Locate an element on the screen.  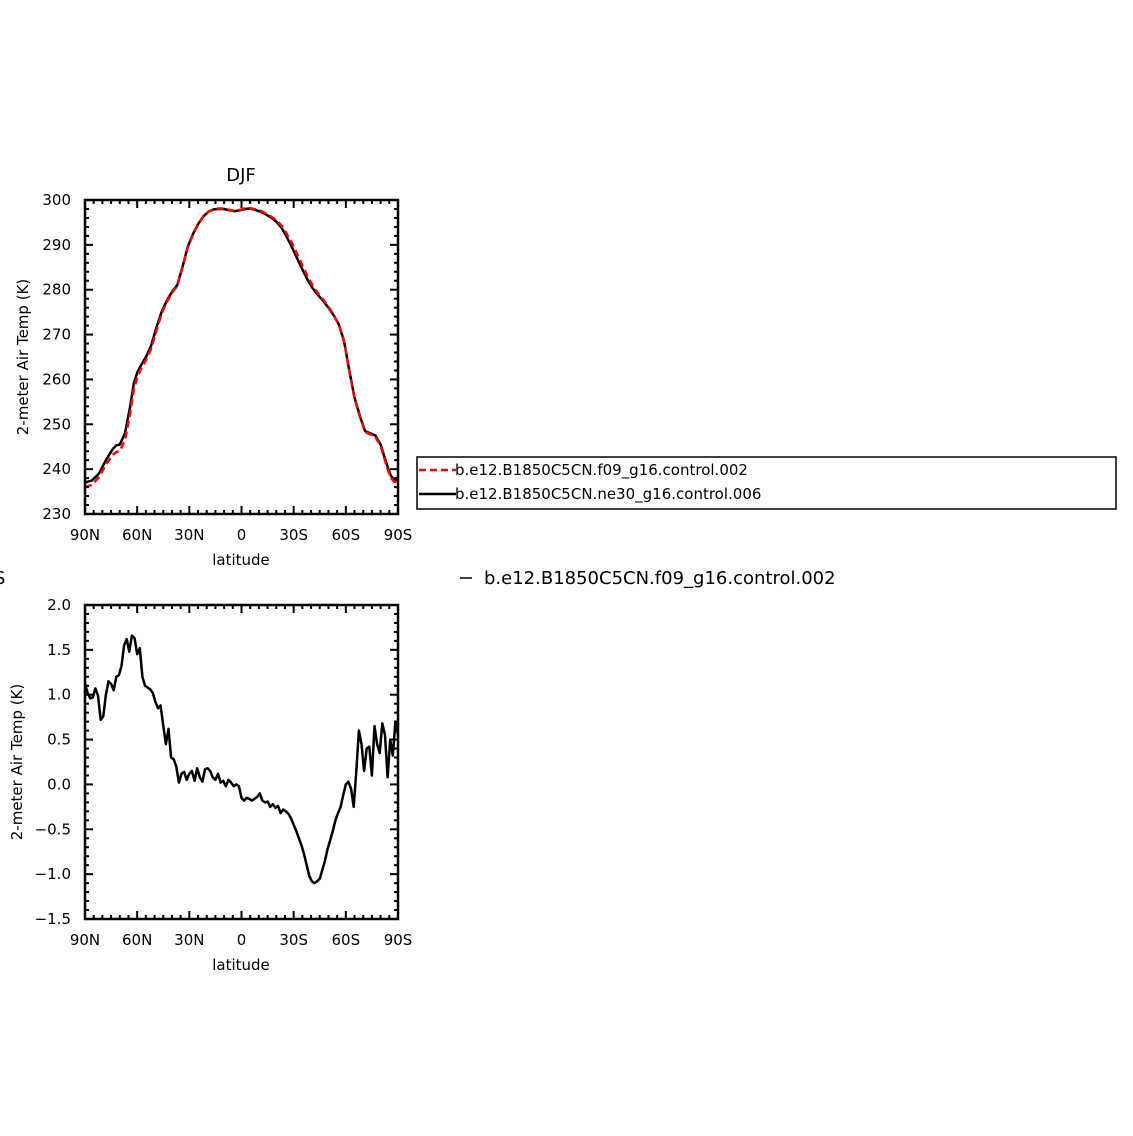
bottom-y-tick-label: −1.0 is located at coordinates (53, 874).